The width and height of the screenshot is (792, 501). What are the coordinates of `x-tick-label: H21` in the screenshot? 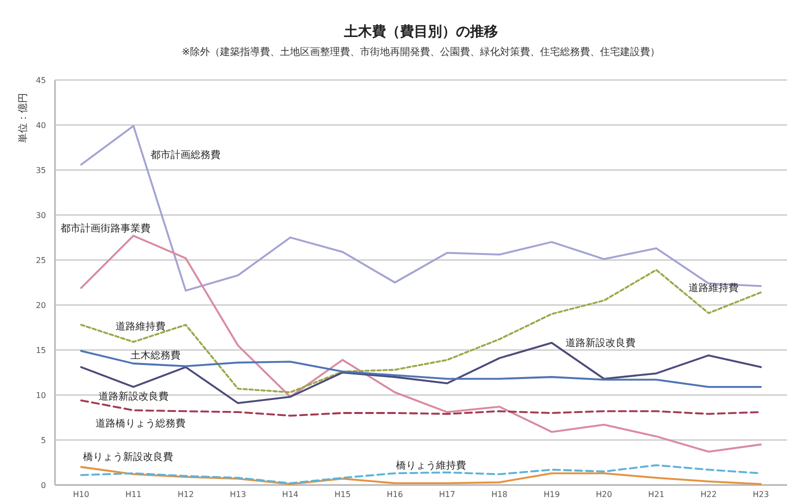 It's located at (656, 494).